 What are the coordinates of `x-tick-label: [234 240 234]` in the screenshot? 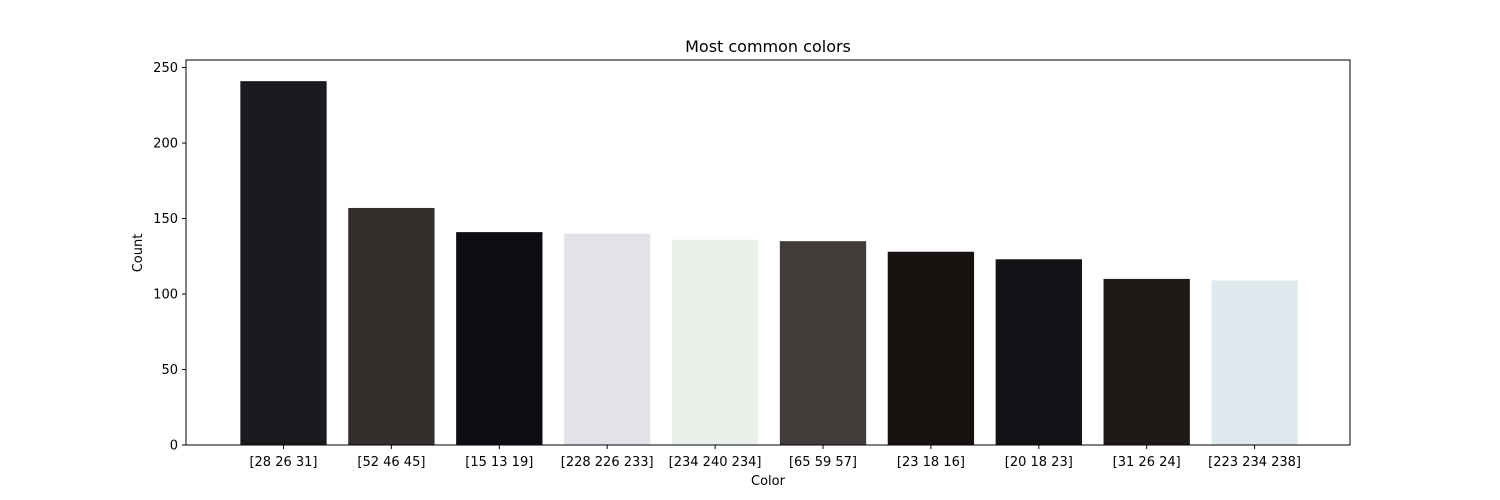 It's located at (715, 462).